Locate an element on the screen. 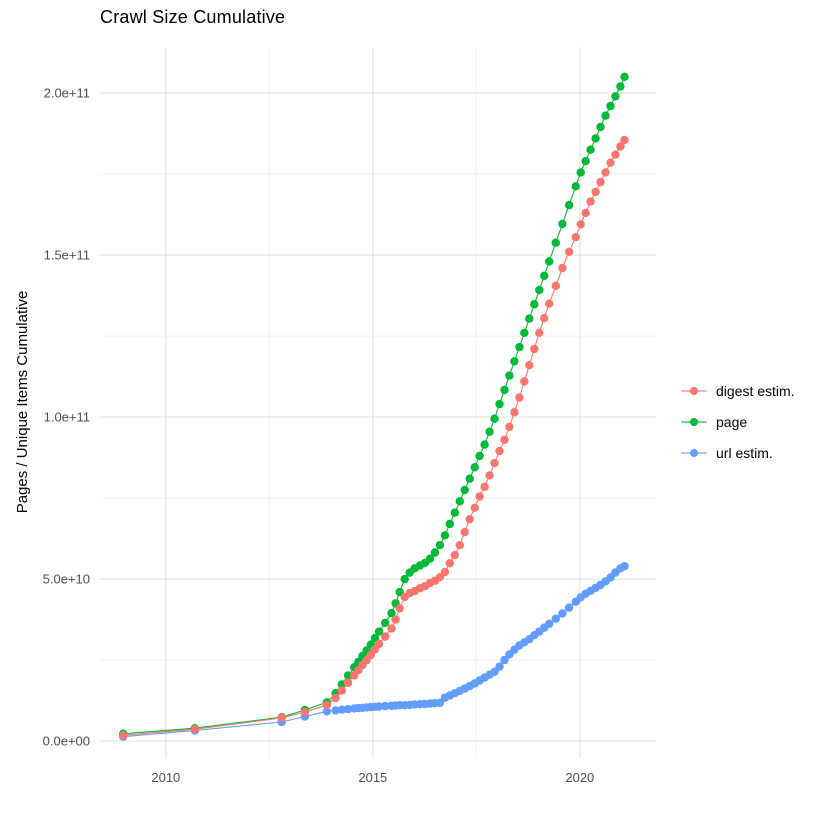 The width and height of the screenshot is (826, 827). legend-entry-url: url estim. is located at coordinates (738, 453).